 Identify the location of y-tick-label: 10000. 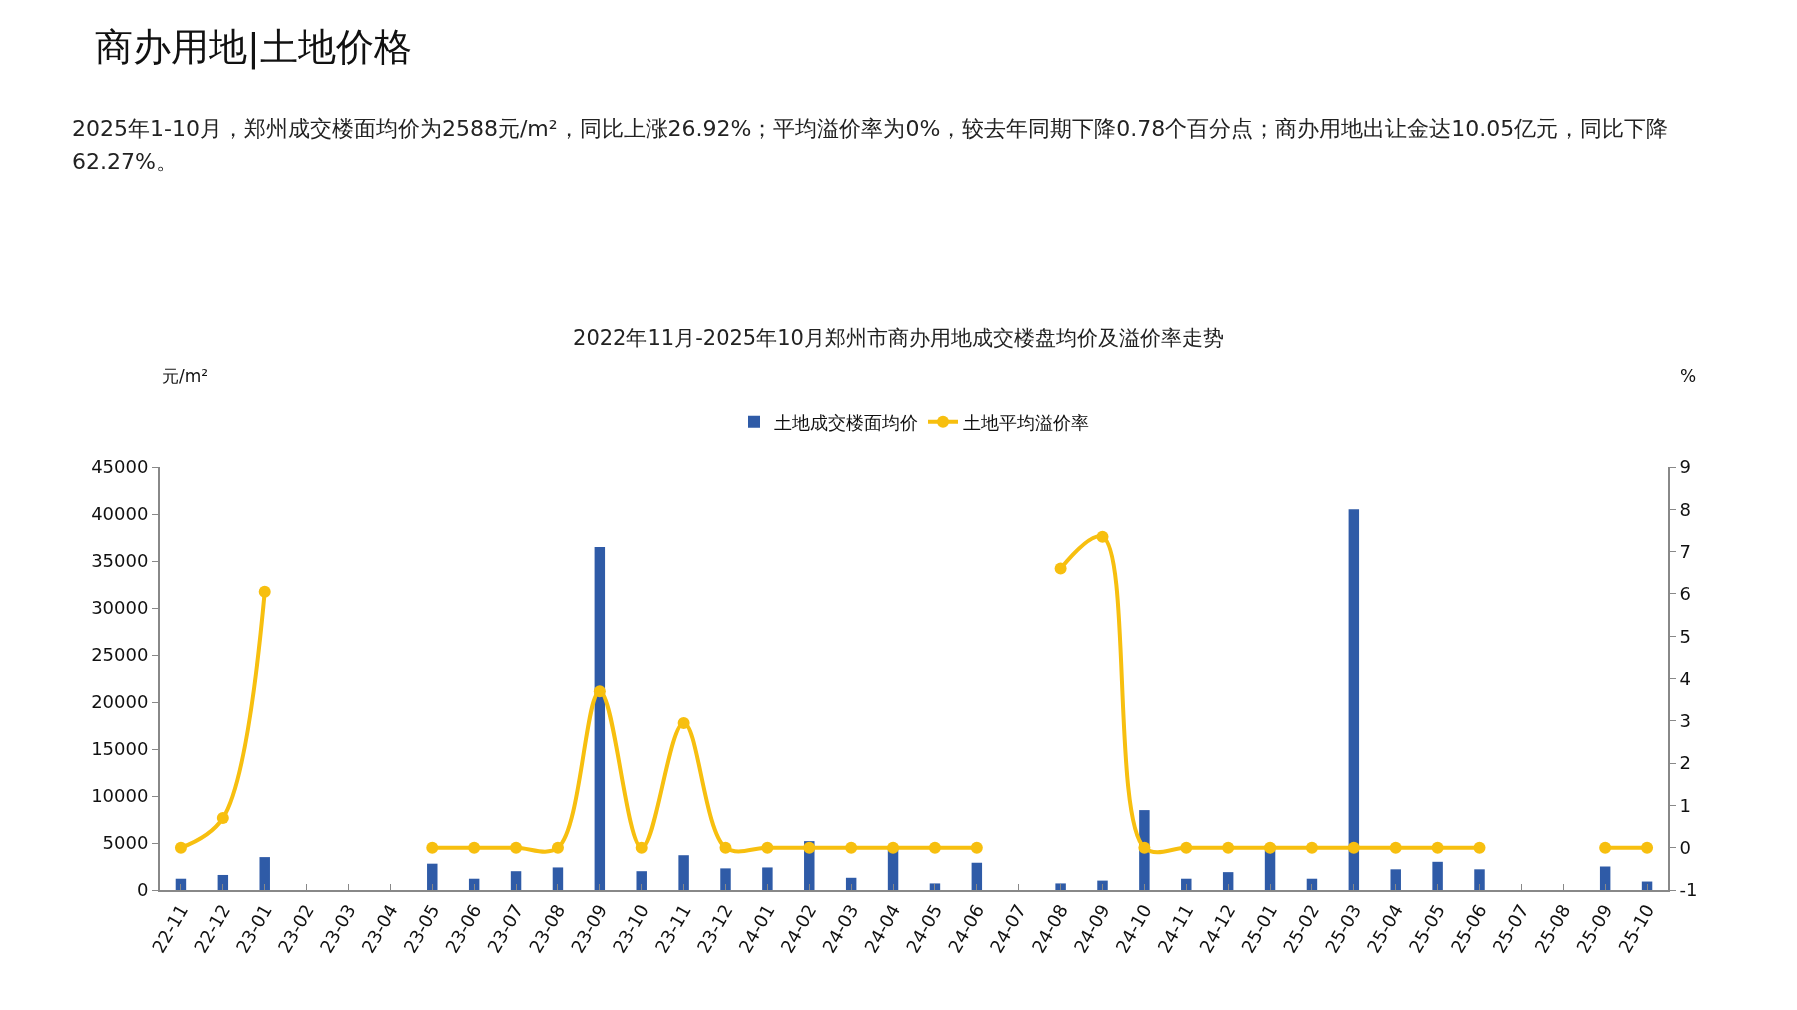
(120, 796).